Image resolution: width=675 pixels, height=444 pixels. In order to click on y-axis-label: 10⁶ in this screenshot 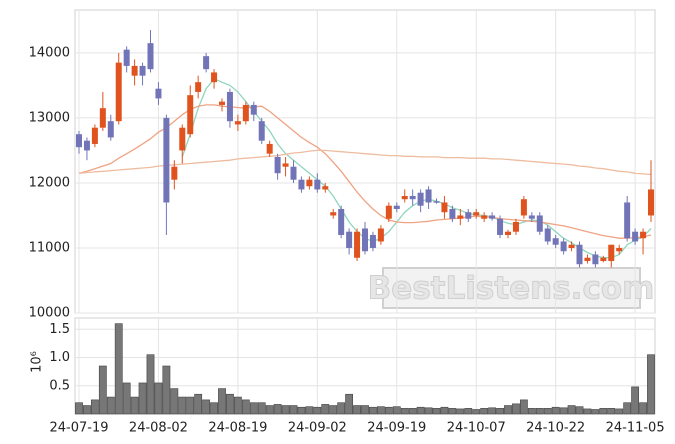, I will do `click(37, 362)`.